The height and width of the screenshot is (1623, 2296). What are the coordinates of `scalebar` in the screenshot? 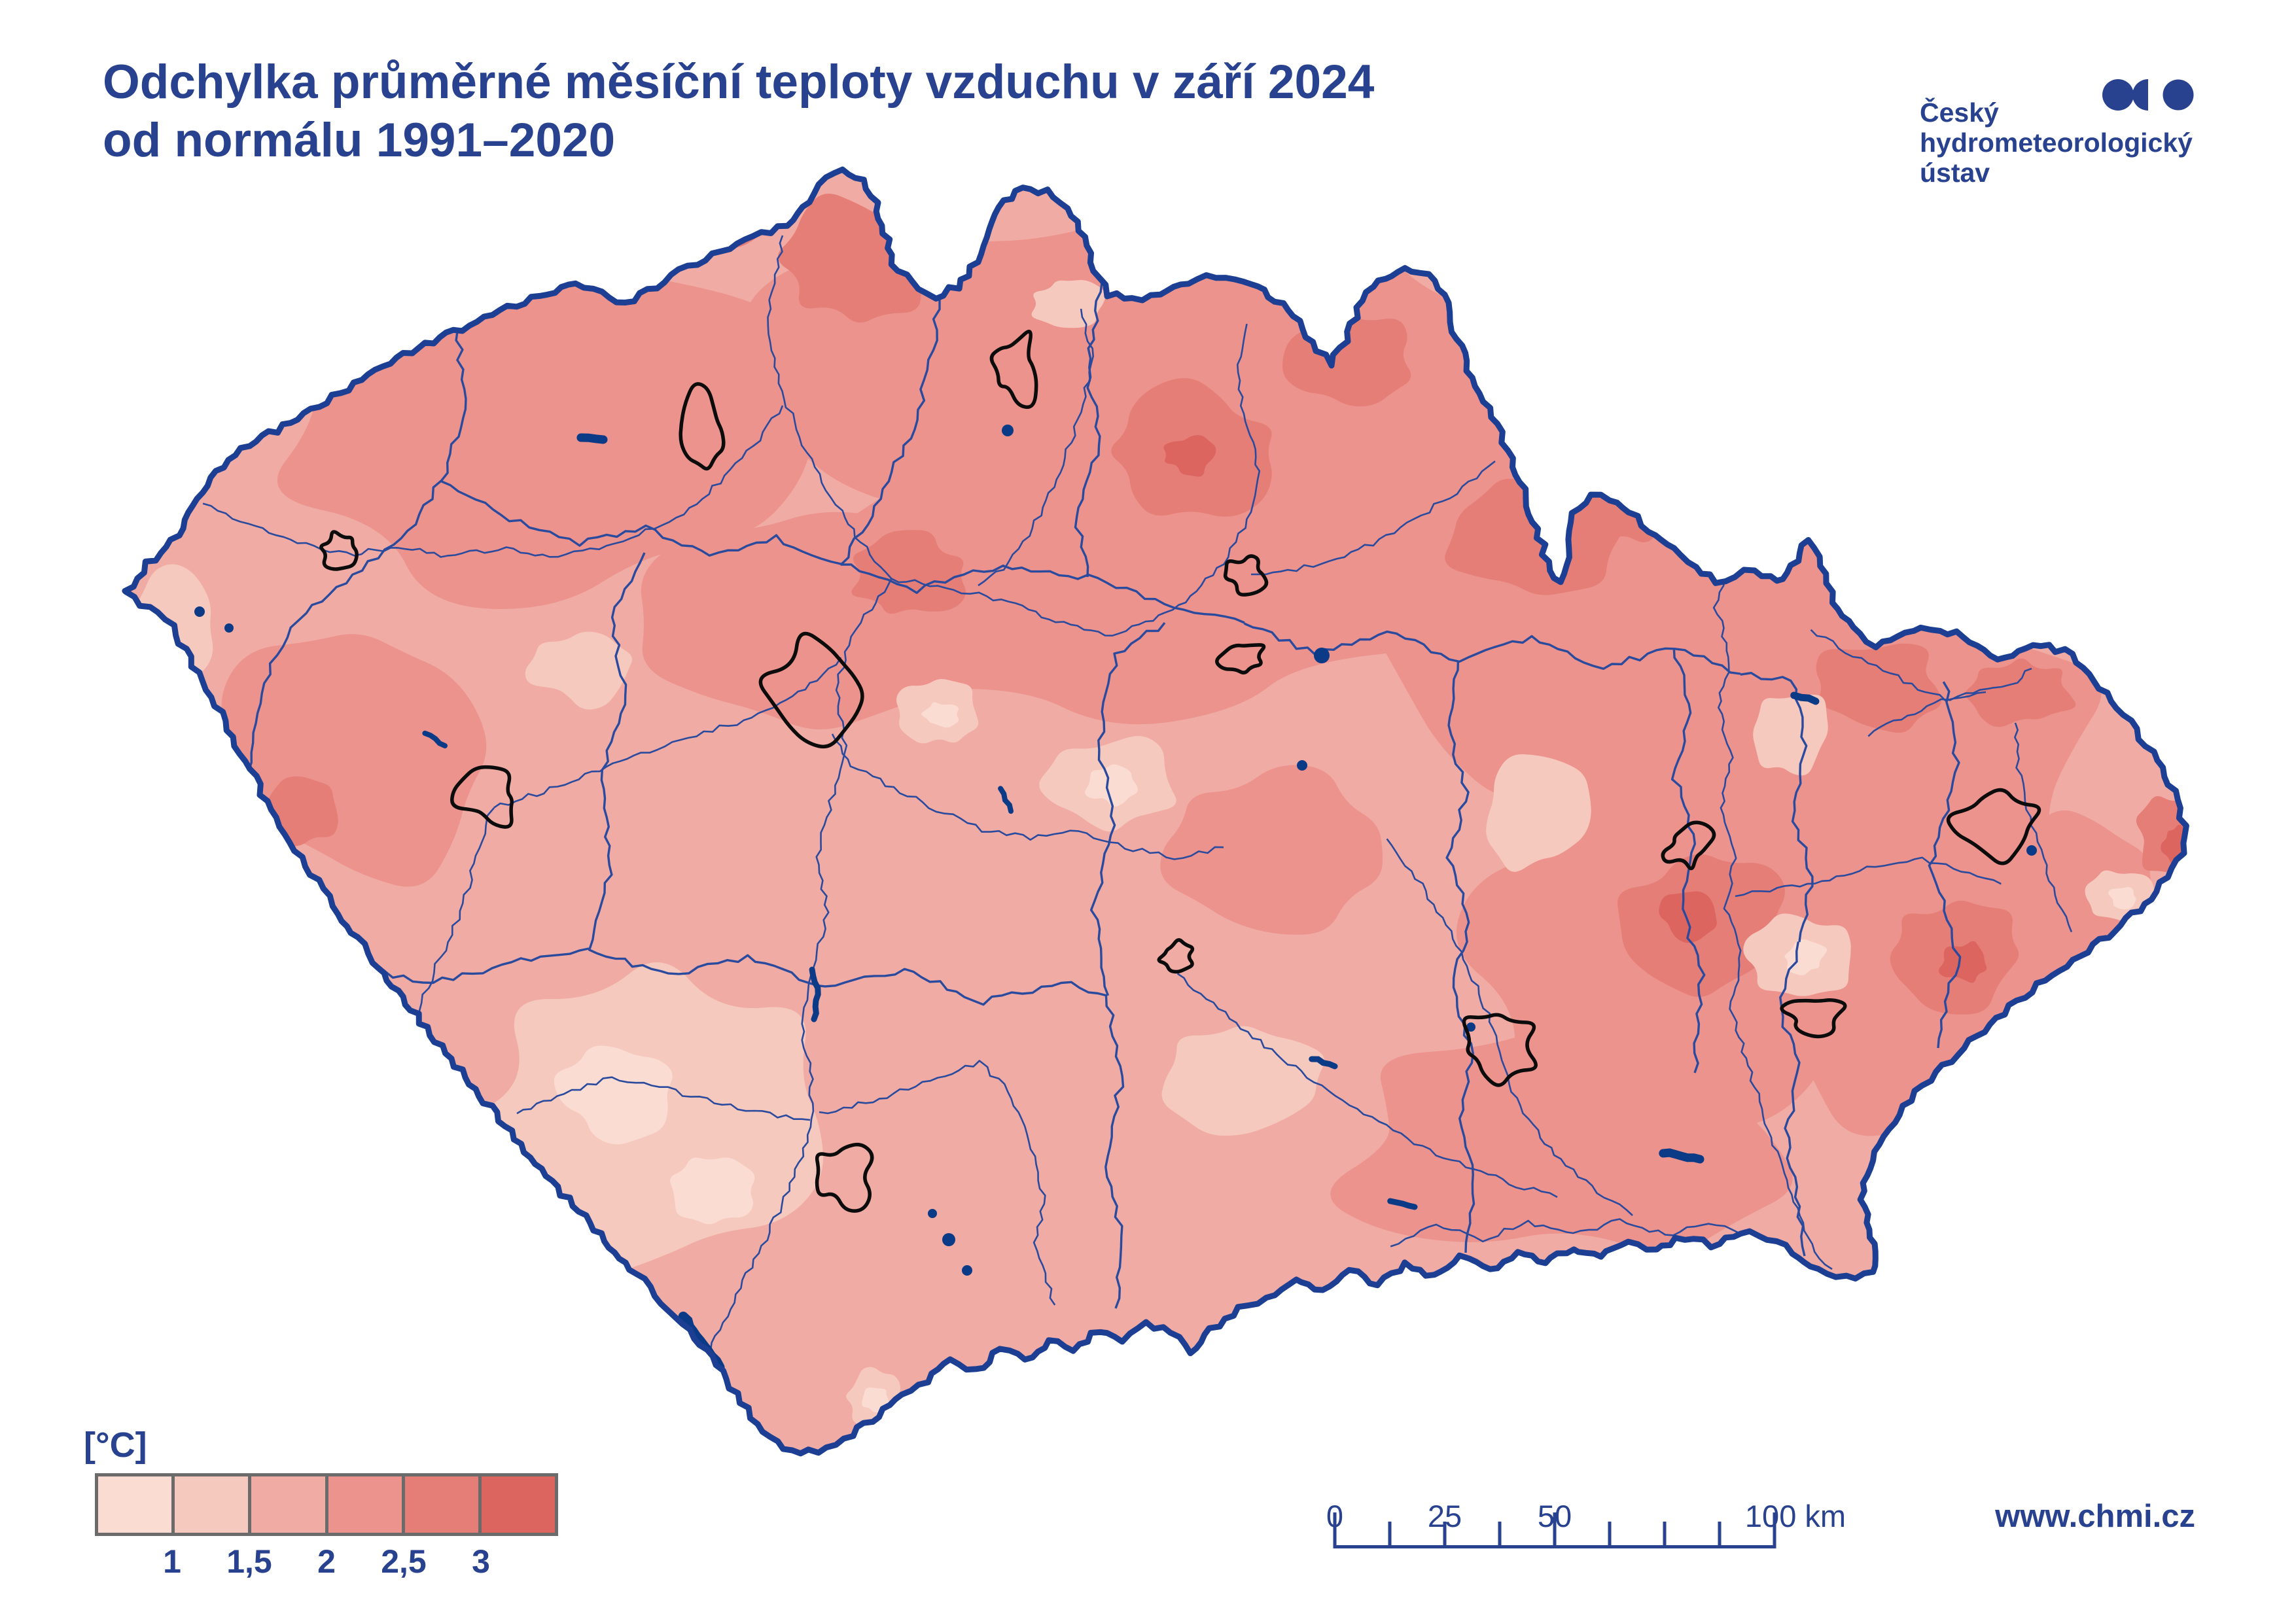 It's located at (1555, 1530).